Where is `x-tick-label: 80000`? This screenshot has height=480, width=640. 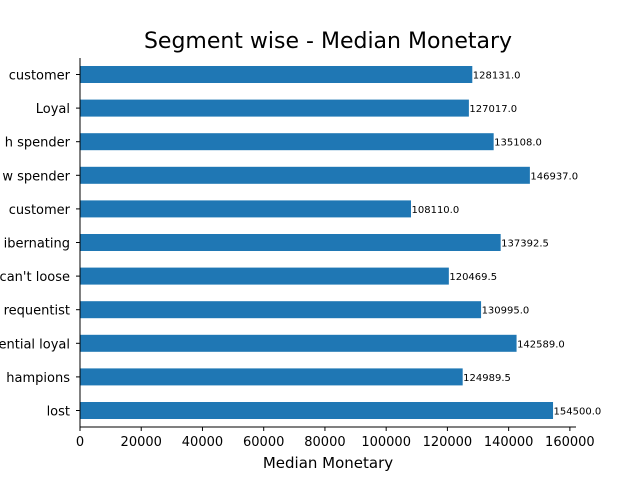 x-tick-label: 80000 is located at coordinates (324, 442).